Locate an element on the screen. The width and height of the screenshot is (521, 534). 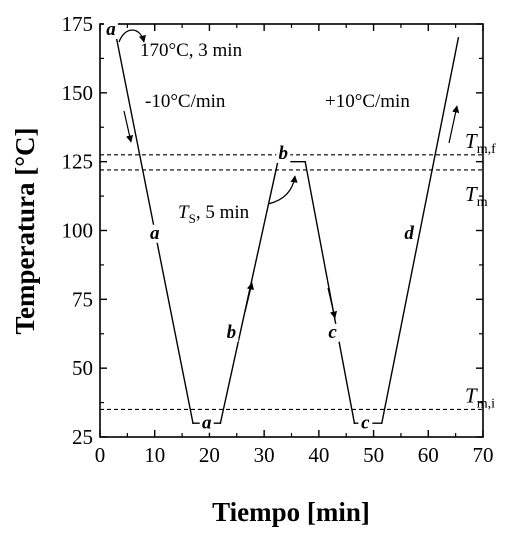
direction-arrow-d is located at coordinates (454, 124).